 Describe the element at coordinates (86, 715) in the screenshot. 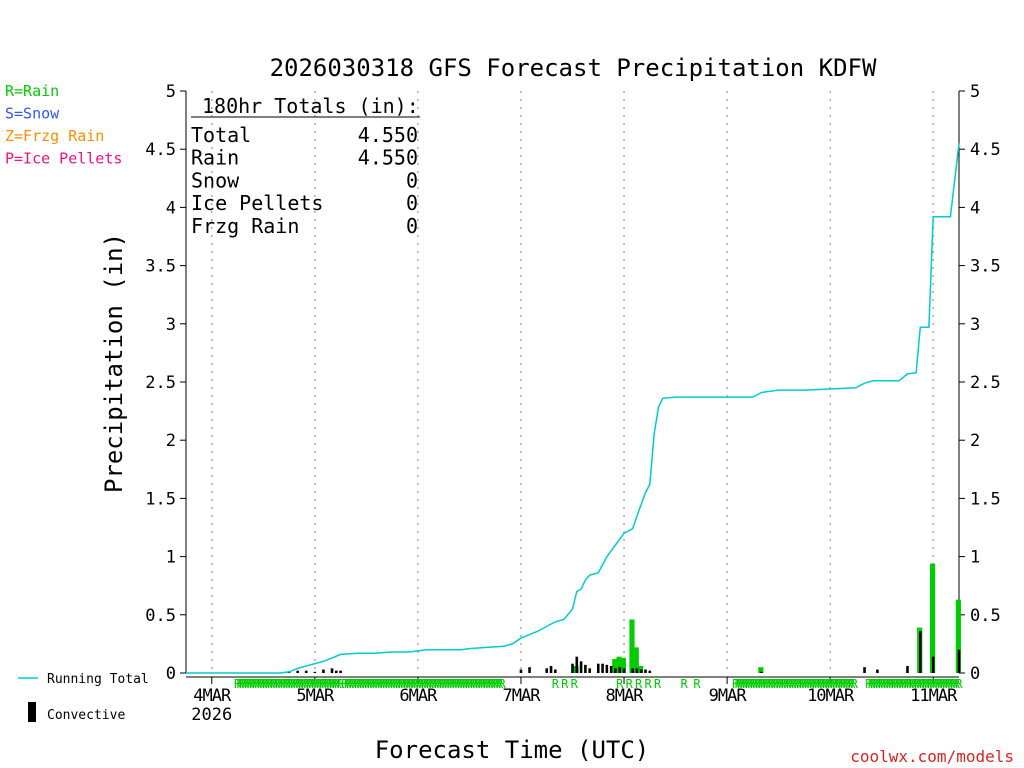

I see `legend-entry: Convective` at that location.